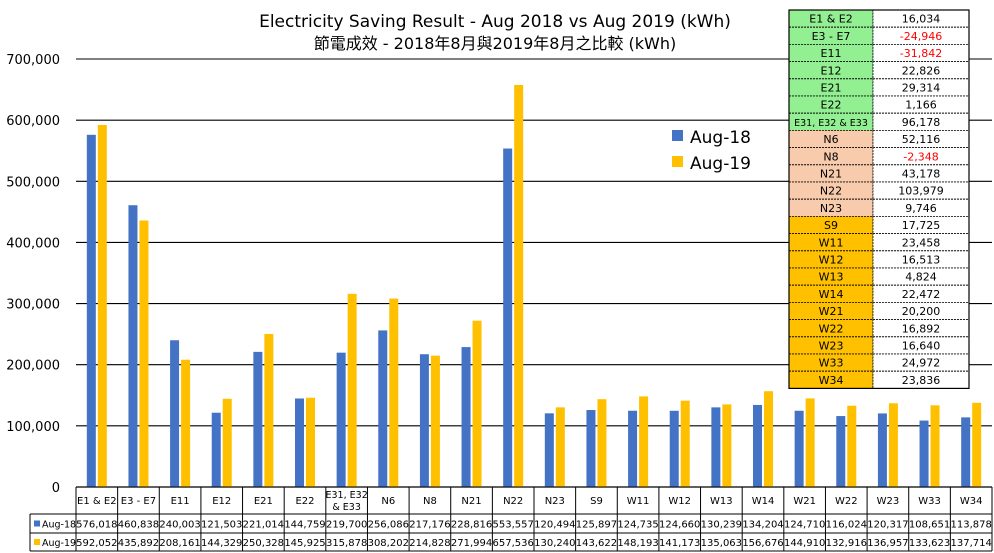  What do you see at coordinates (831, 260) in the screenshot?
I see `saving-zone-label: W12` at bounding box center [831, 260].